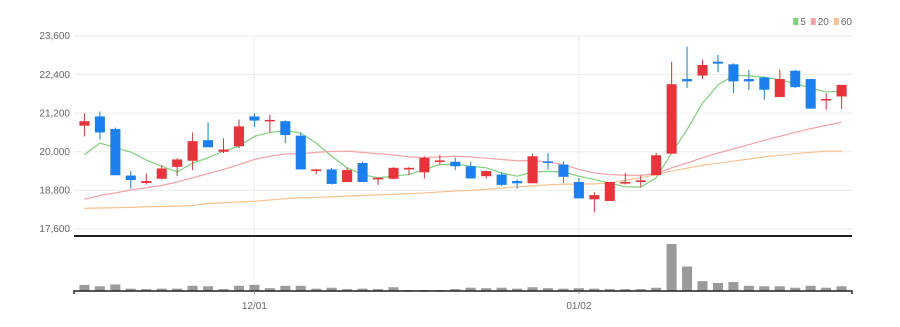  I want to click on x-tick-label: 12/01, so click(255, 306).